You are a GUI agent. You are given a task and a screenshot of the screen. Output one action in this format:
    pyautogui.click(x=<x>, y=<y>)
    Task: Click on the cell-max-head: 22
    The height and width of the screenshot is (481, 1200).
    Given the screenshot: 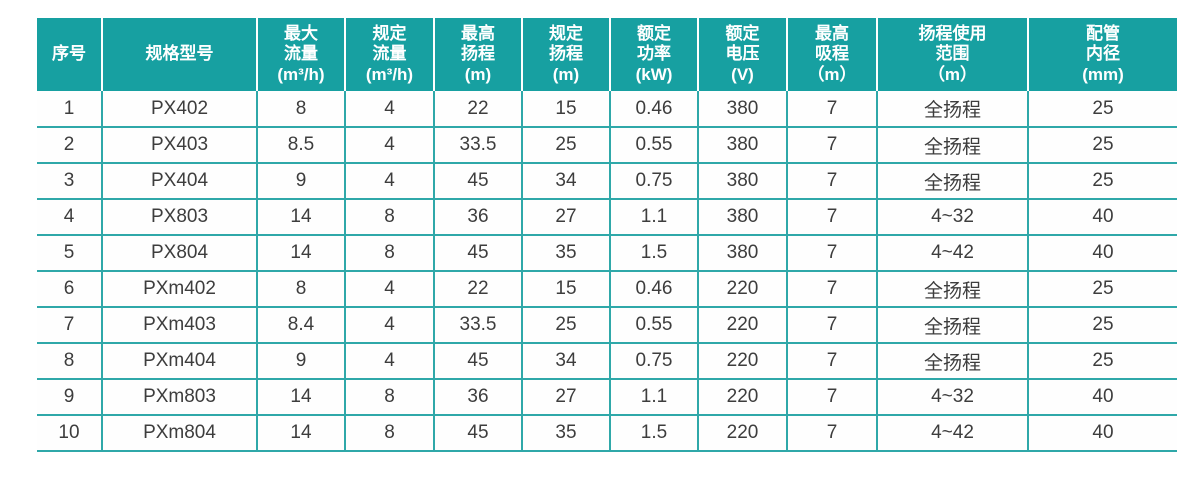 What is the action you would take?
    pyautogui.click(x=478, y=289)
    